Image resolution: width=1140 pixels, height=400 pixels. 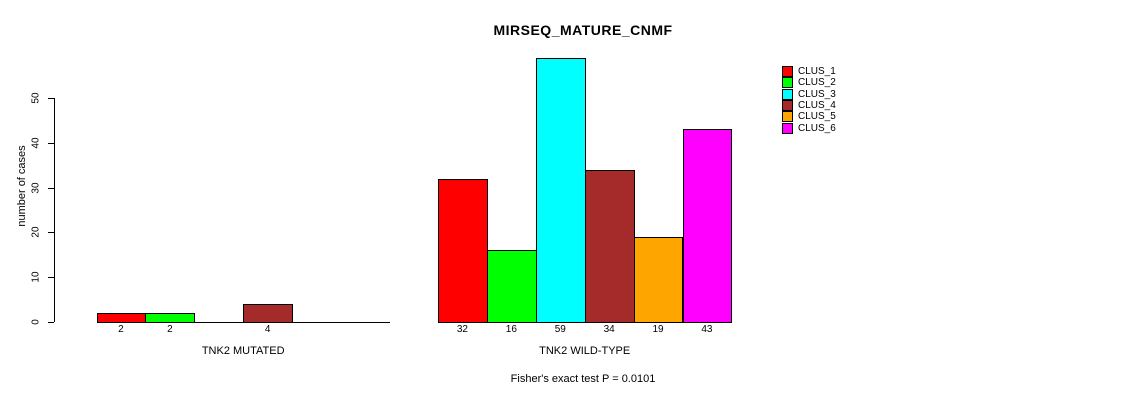 I want to click on y-axis-label: number of cases, so click(x=22, y=186).